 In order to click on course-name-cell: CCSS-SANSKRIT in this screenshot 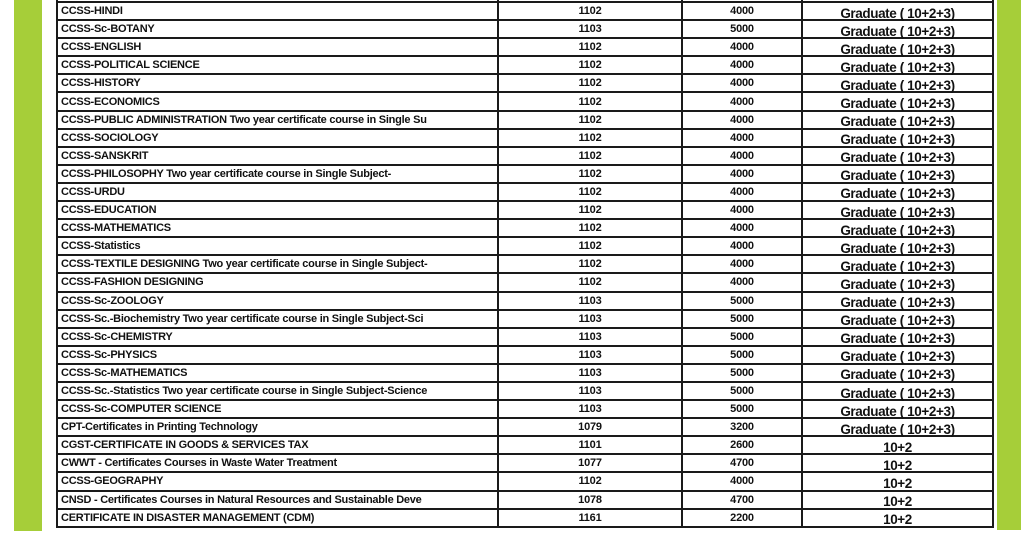, I will do `click(277, 155)`.